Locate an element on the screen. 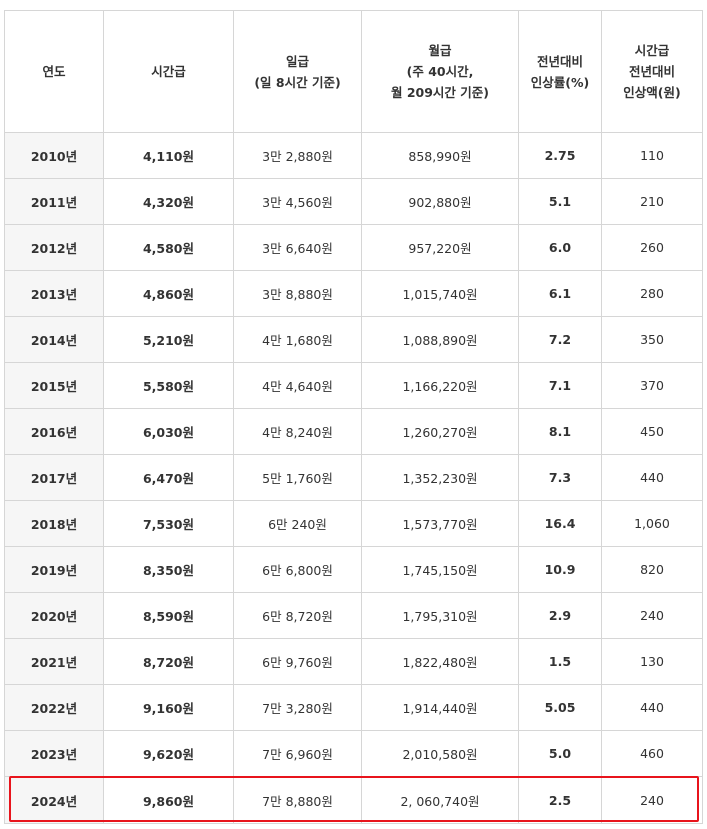 Image resolution: width=707 pixels, height=829 pixels. header-line: 일급 is located at coordinates (297, 61).